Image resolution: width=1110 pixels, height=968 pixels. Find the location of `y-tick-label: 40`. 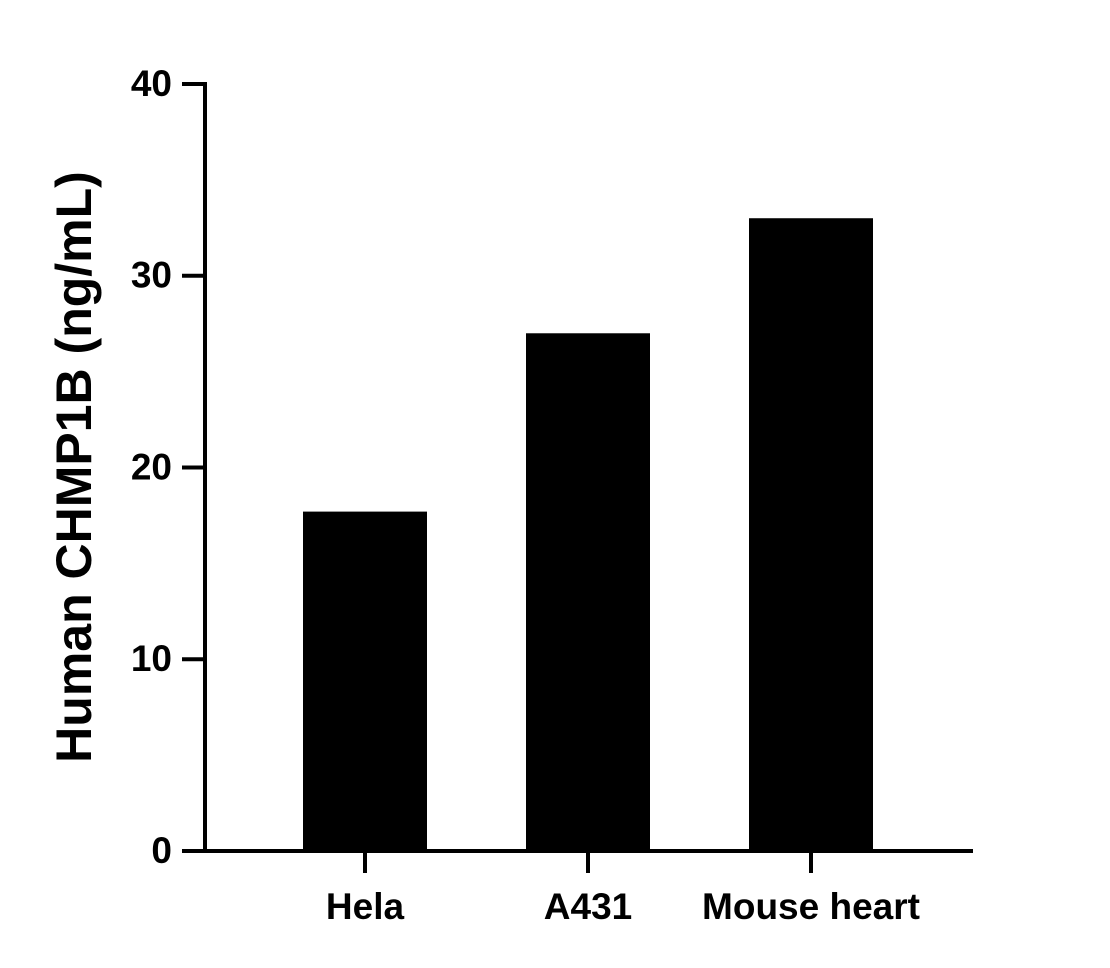

y-tick-label: 40 is located at coordinates (151, 83).